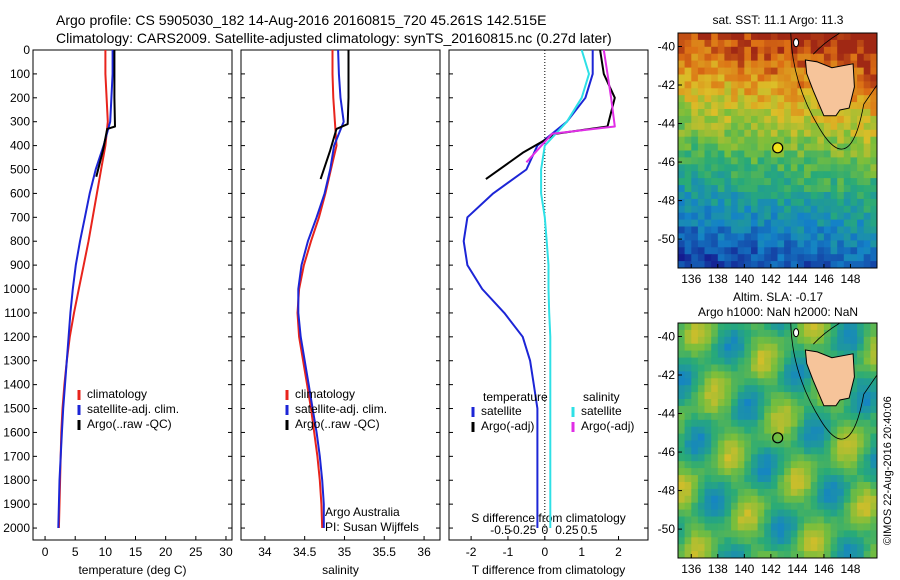 The image size is (900, 580). Describe the element at coordinates (16, 361) in the screenshot. I see `depth-tick-label: 1300` at that location.